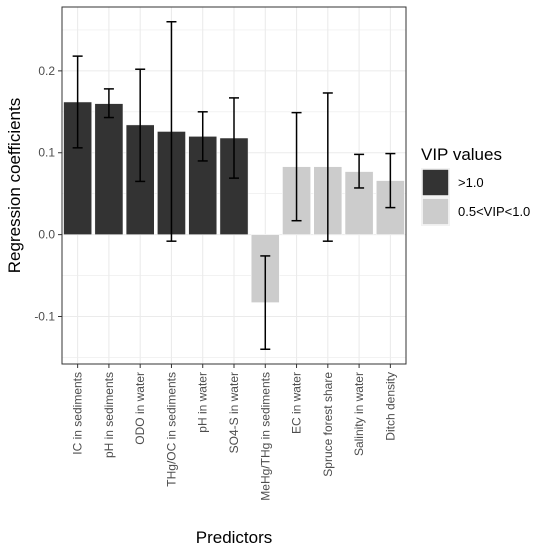 This screenshot has height=550, width=544. What do you see at coordinates (46, 71) in the screenshot?
I see `y-tick-label: 0.2` at bounding box center [46, 71].